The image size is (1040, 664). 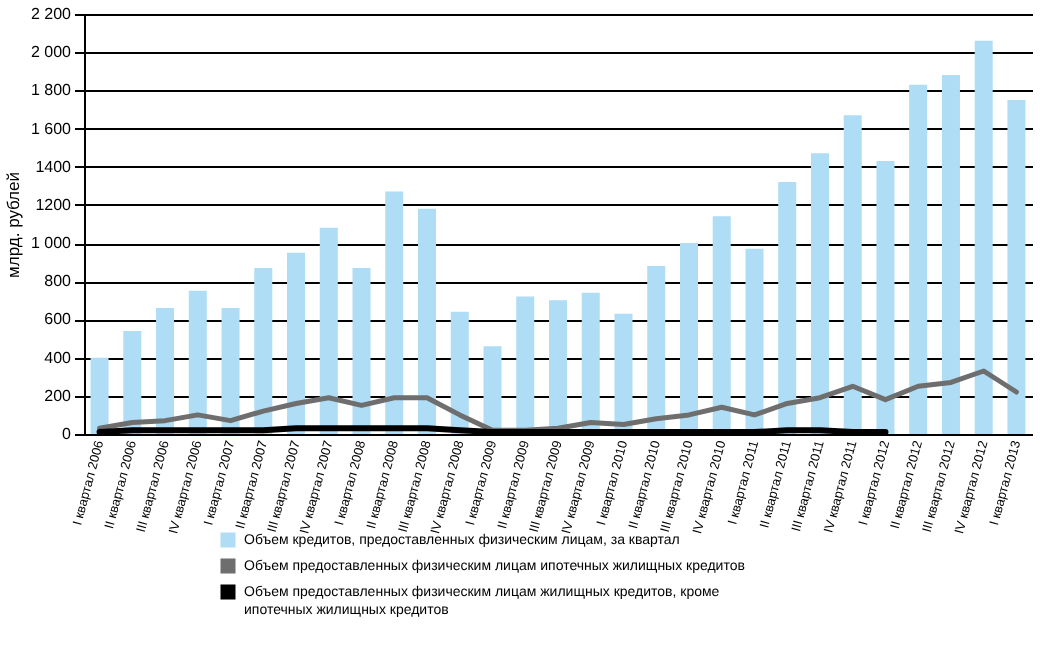 What do you see at coordinates (67, 434) in the screenshot?
I see `y-tick-label: 0` at bounding box center [67, 434].